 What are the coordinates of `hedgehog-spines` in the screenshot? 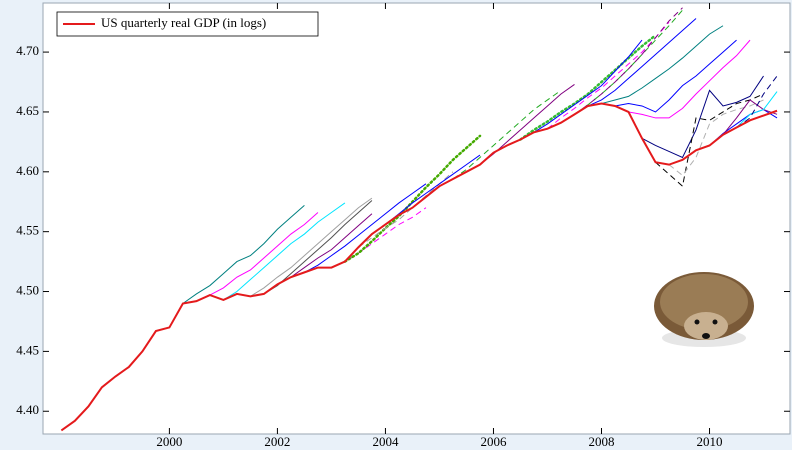 It's located at (704, 302).